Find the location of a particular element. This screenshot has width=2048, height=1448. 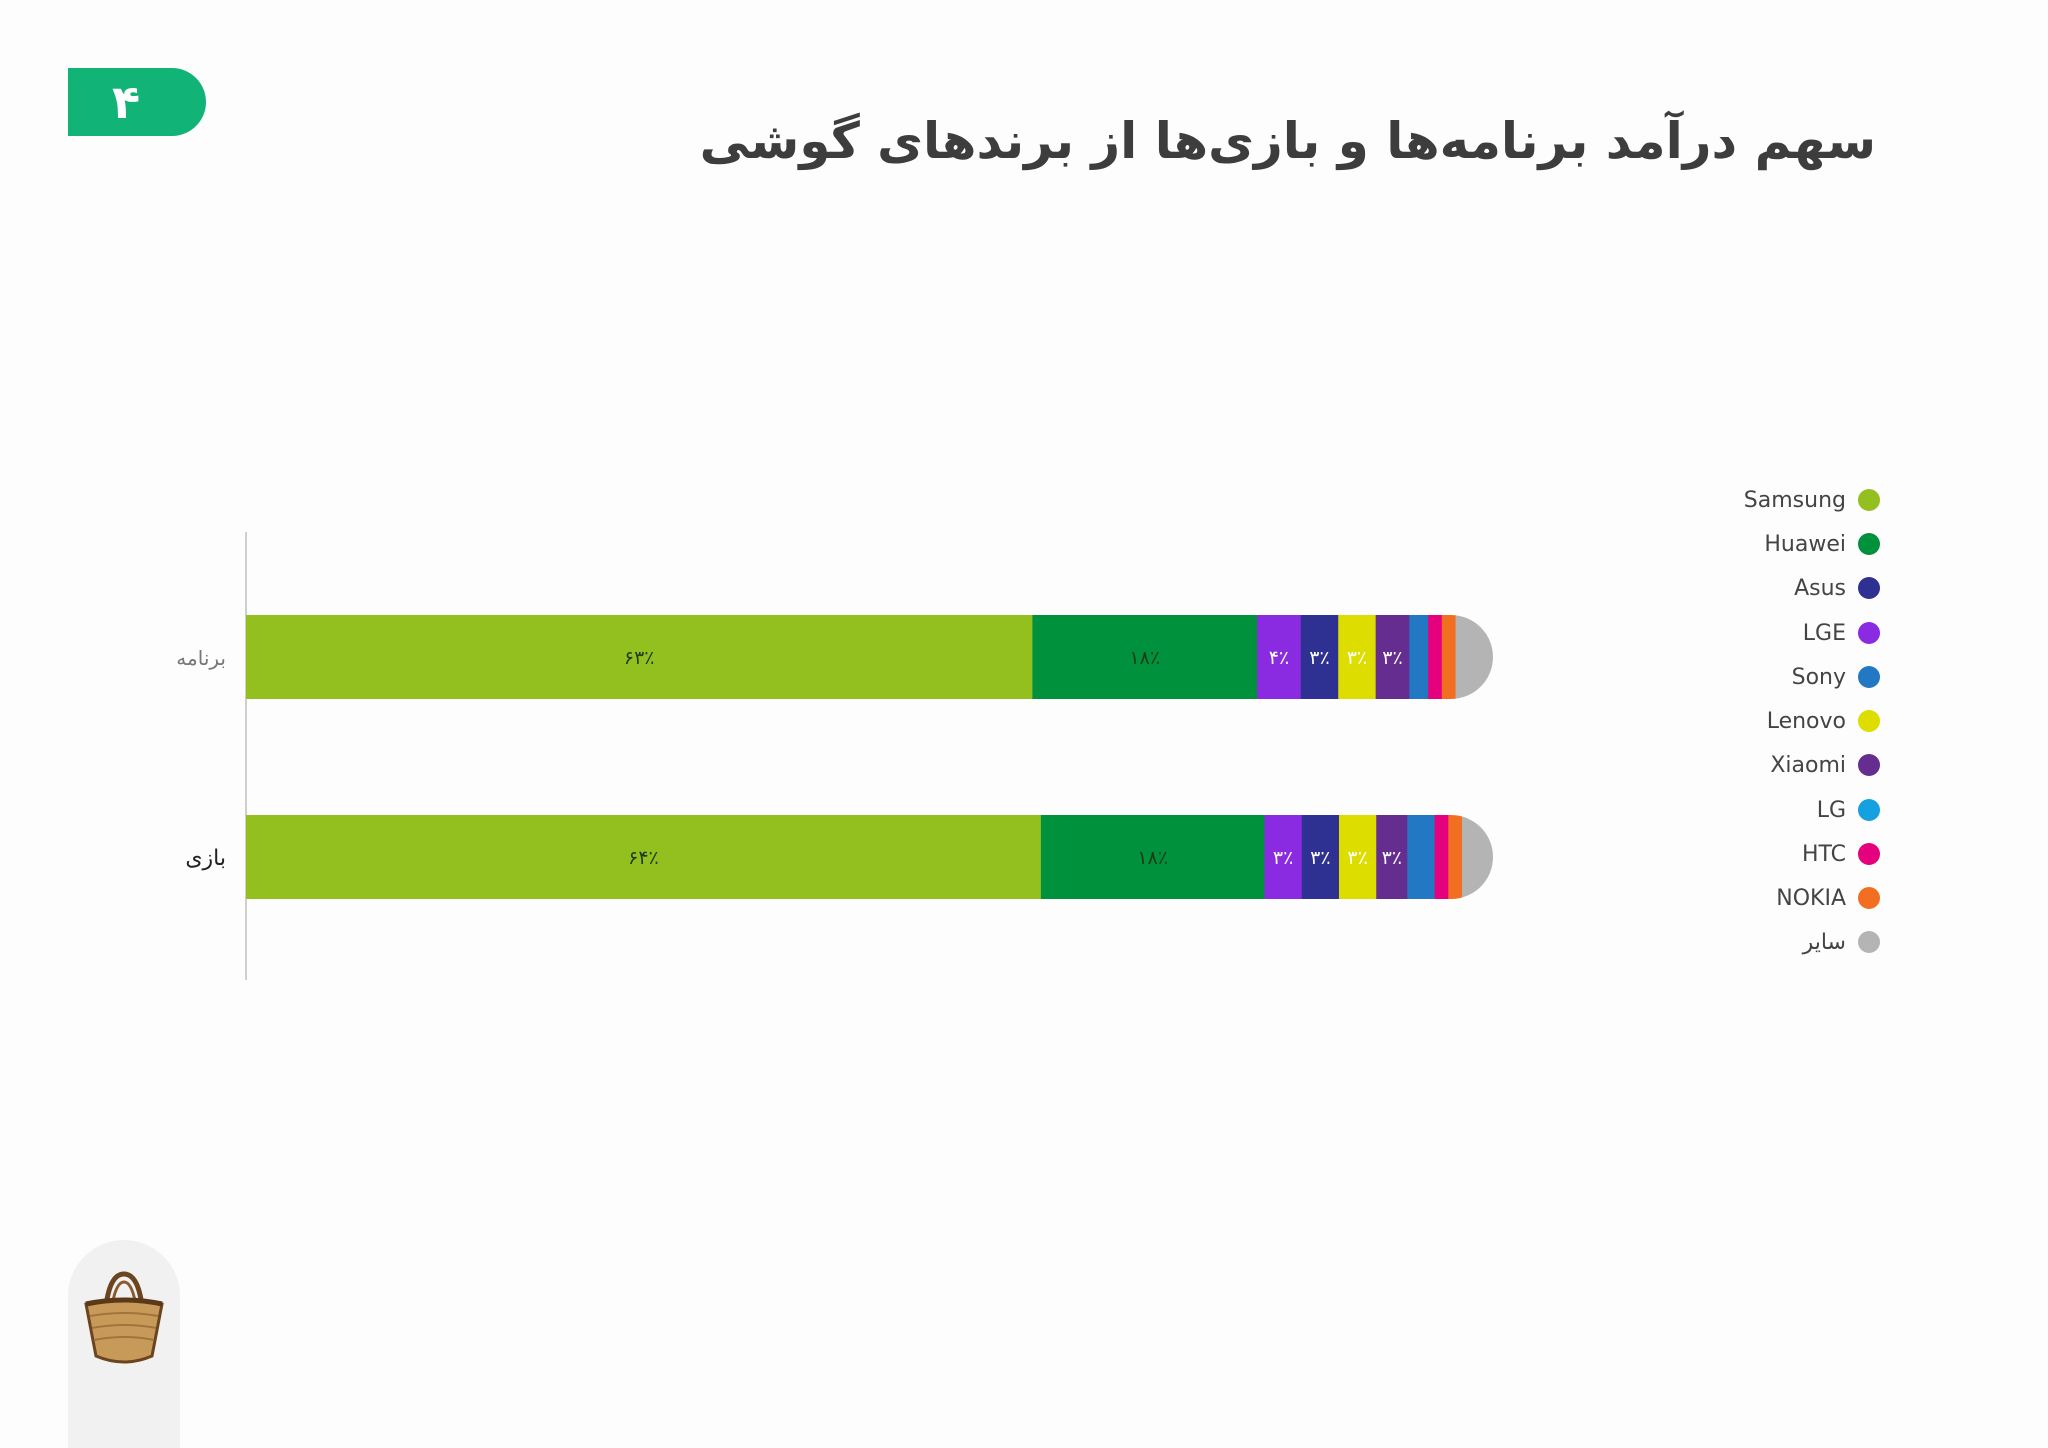

data-label: ۴٪ is located at coordinates (1279, 658).